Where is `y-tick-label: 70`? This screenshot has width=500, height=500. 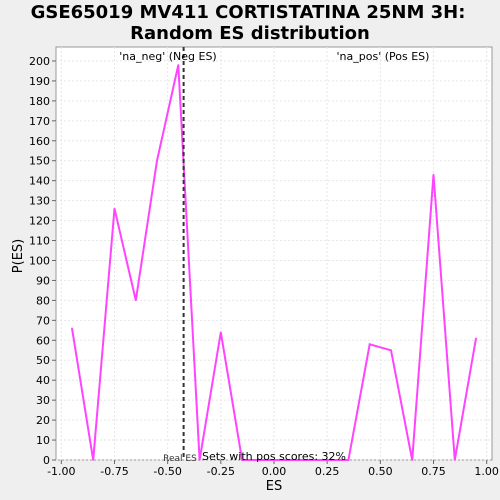
y-tick-label: 70 is located at coordinates (43, 320).